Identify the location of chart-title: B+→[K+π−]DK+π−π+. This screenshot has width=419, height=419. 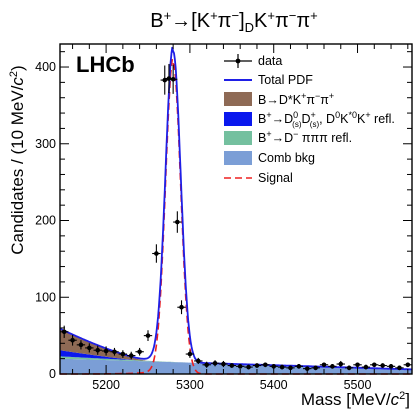
(234, 21).